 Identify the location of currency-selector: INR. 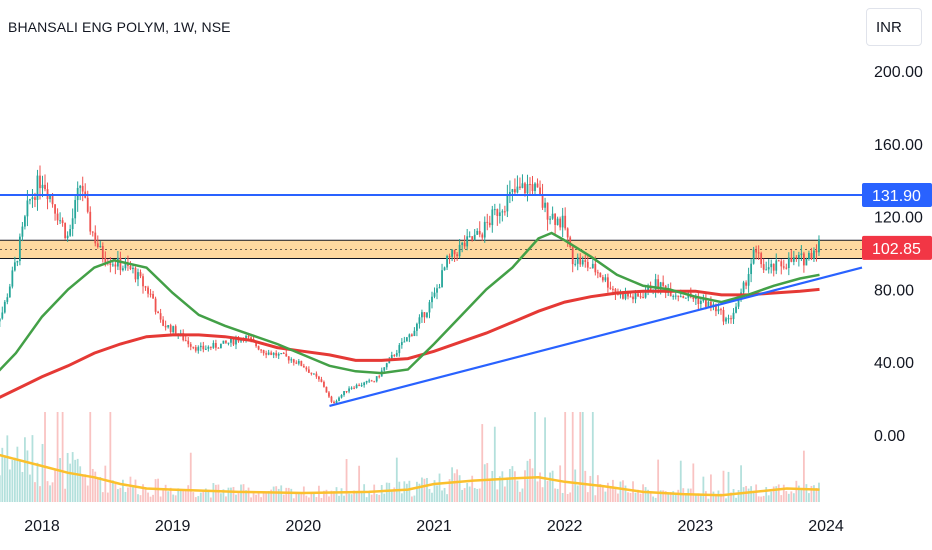
(894, 27).